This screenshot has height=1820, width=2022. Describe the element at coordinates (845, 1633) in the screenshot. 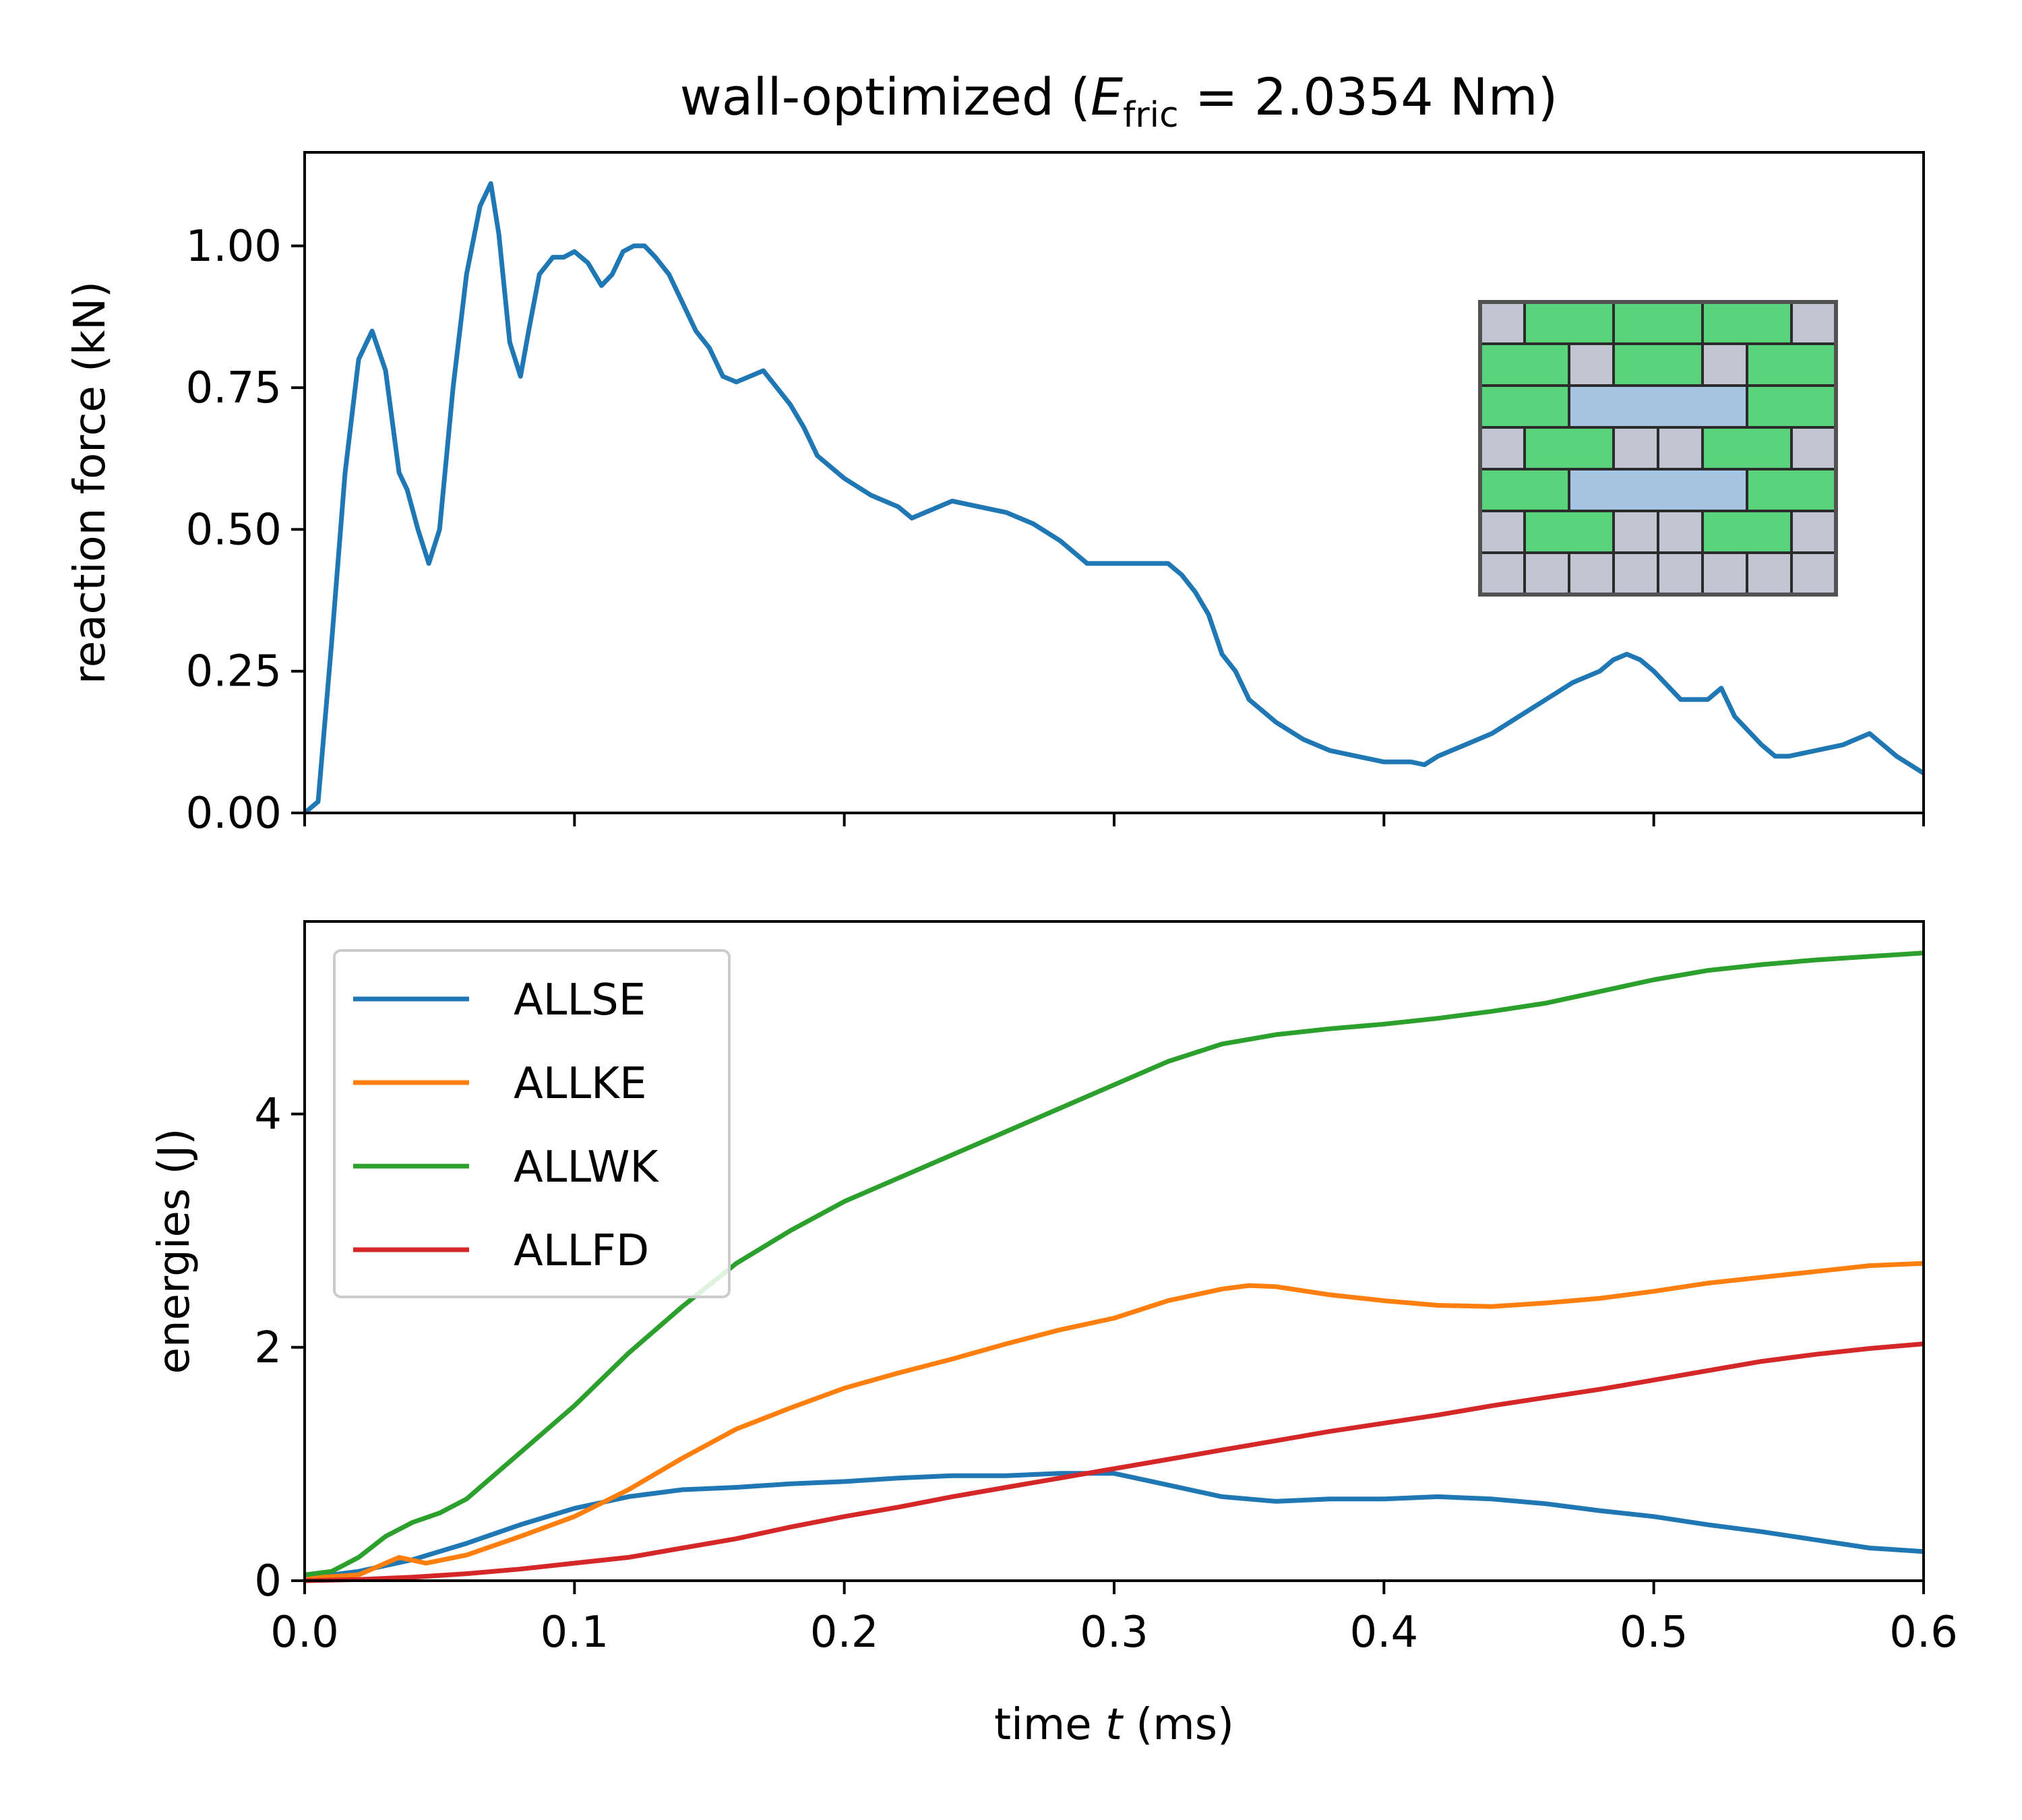

I see `bottom-x-tick-label: 0.2` at that location.